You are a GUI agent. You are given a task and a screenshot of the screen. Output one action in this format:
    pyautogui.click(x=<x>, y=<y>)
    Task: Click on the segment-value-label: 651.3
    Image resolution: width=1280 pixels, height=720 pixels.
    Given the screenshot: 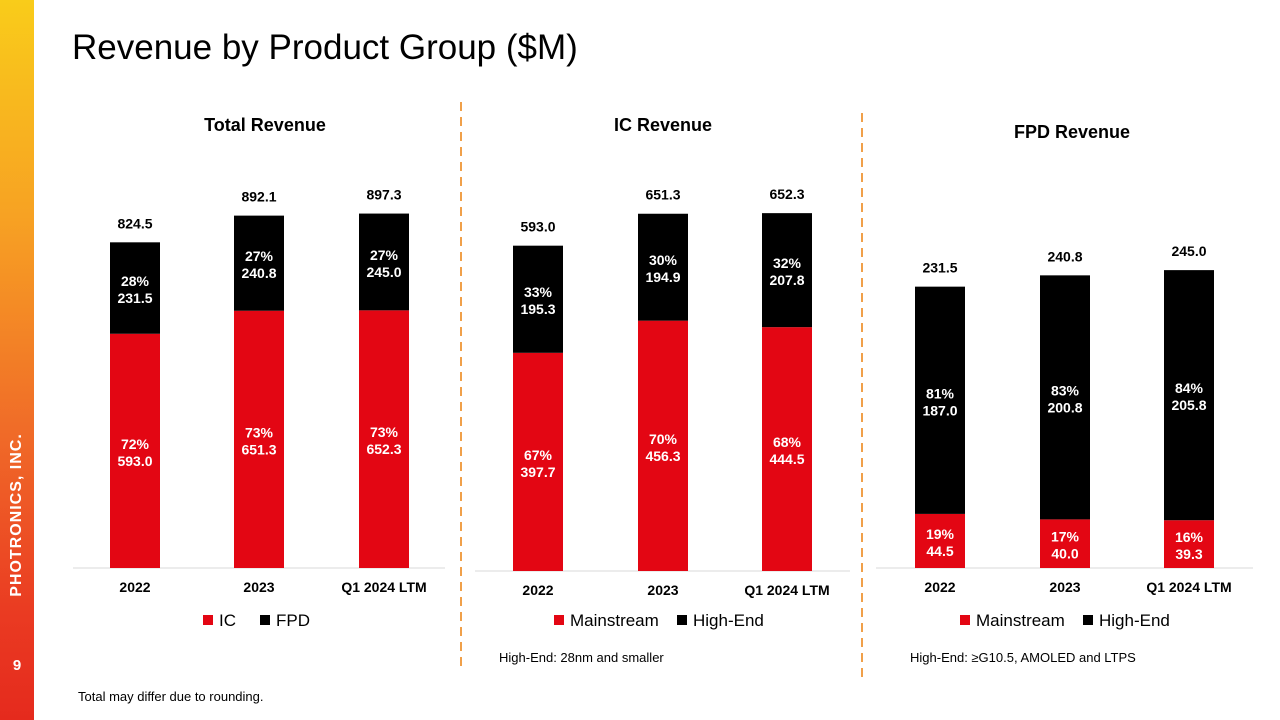 What is the action you would take?
    pyautogui.click(x=258, y=449)
    